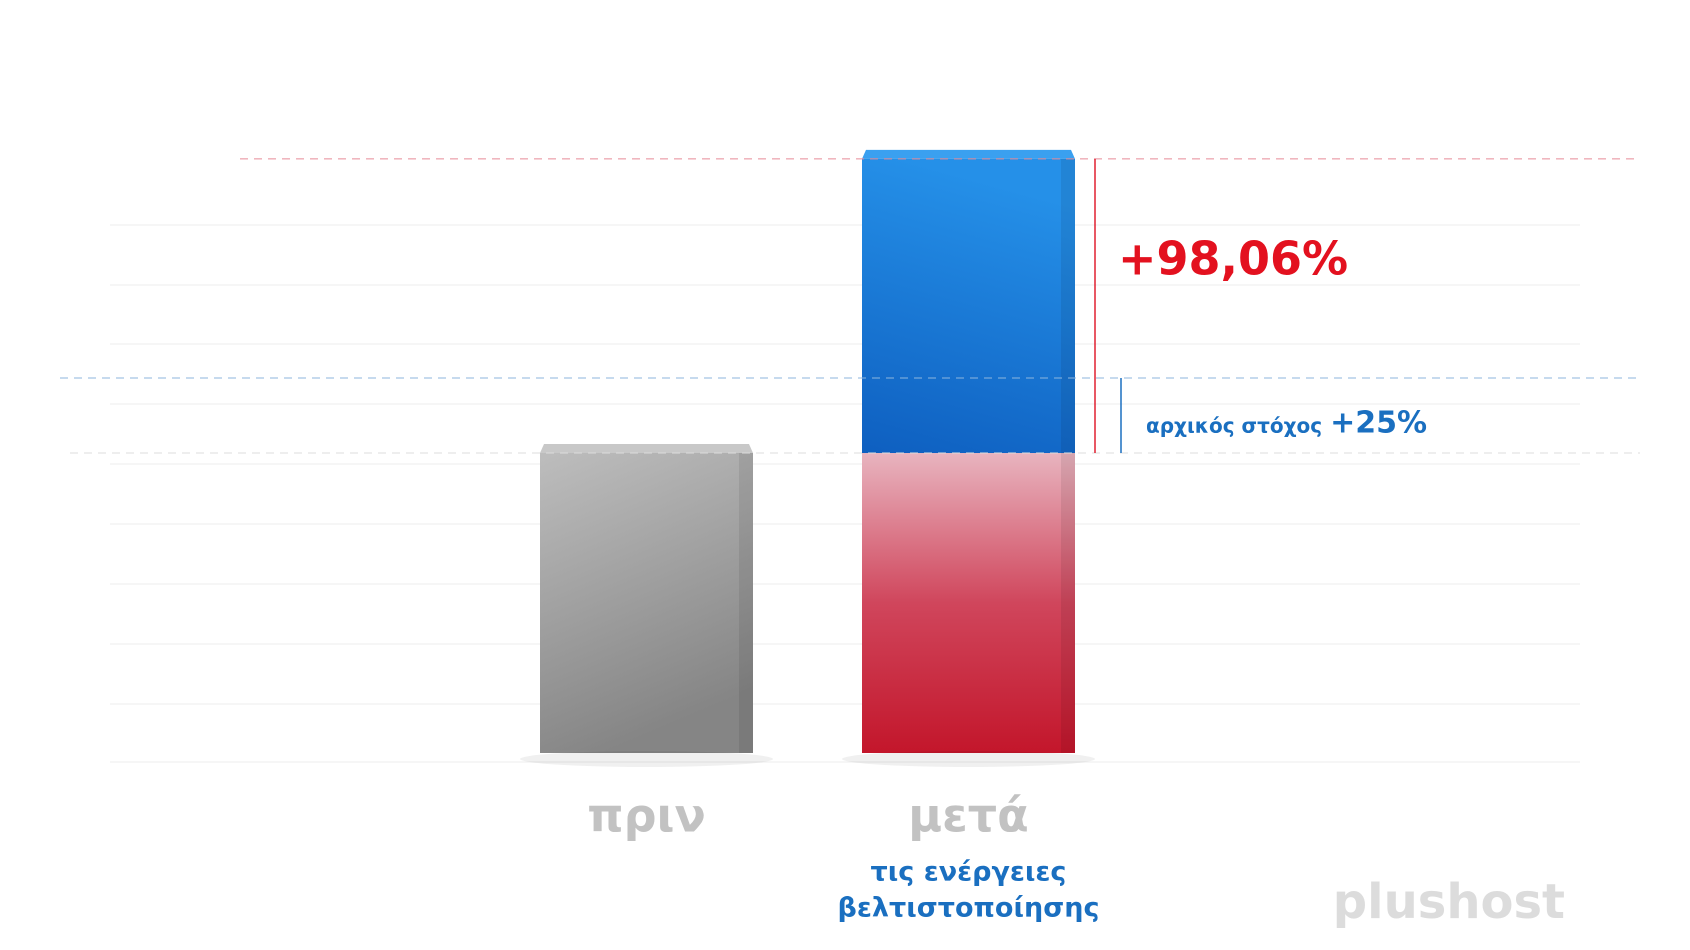  What do you see at coordinates (1233, 259) in the screenshot?
I see `increase-label: +98,06%` at bounding box center [1233, 259].